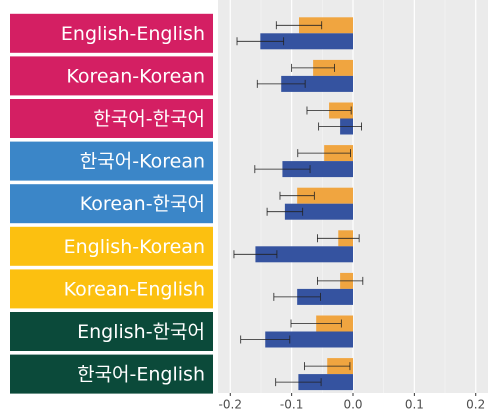  I want to click on x-tick-label: 0.2, so click(475, 404).